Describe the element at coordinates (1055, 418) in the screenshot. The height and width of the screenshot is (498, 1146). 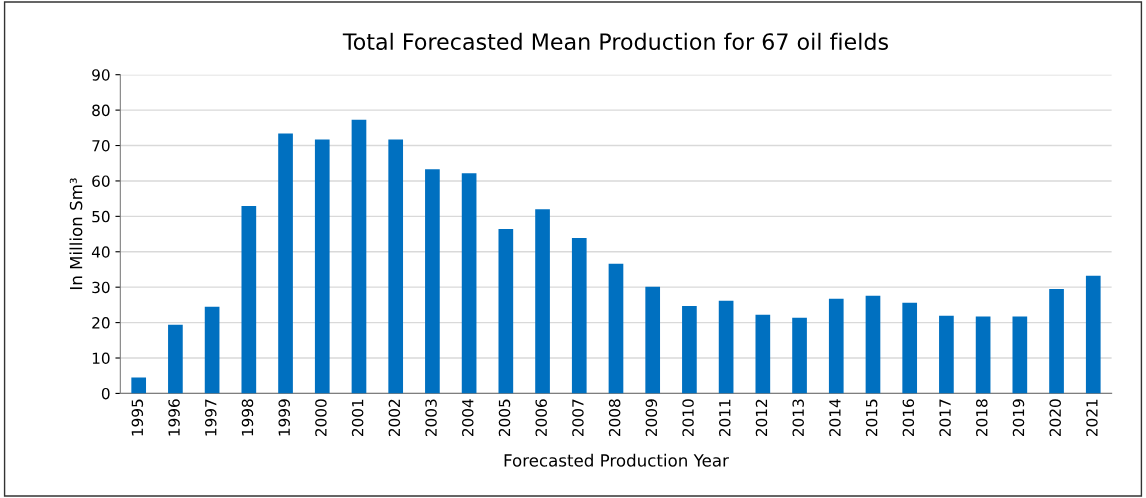
I see `x-tick-label: 2020` at that location.